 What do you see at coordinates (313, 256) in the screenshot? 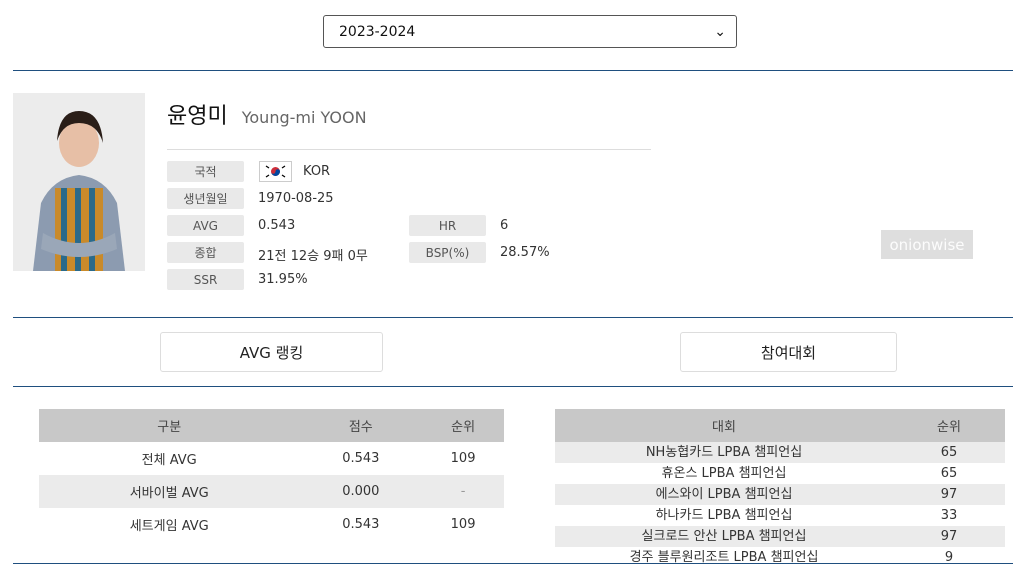
I see `value-record: 21전 12승 9패 0무` at bounding box center [313, 256].